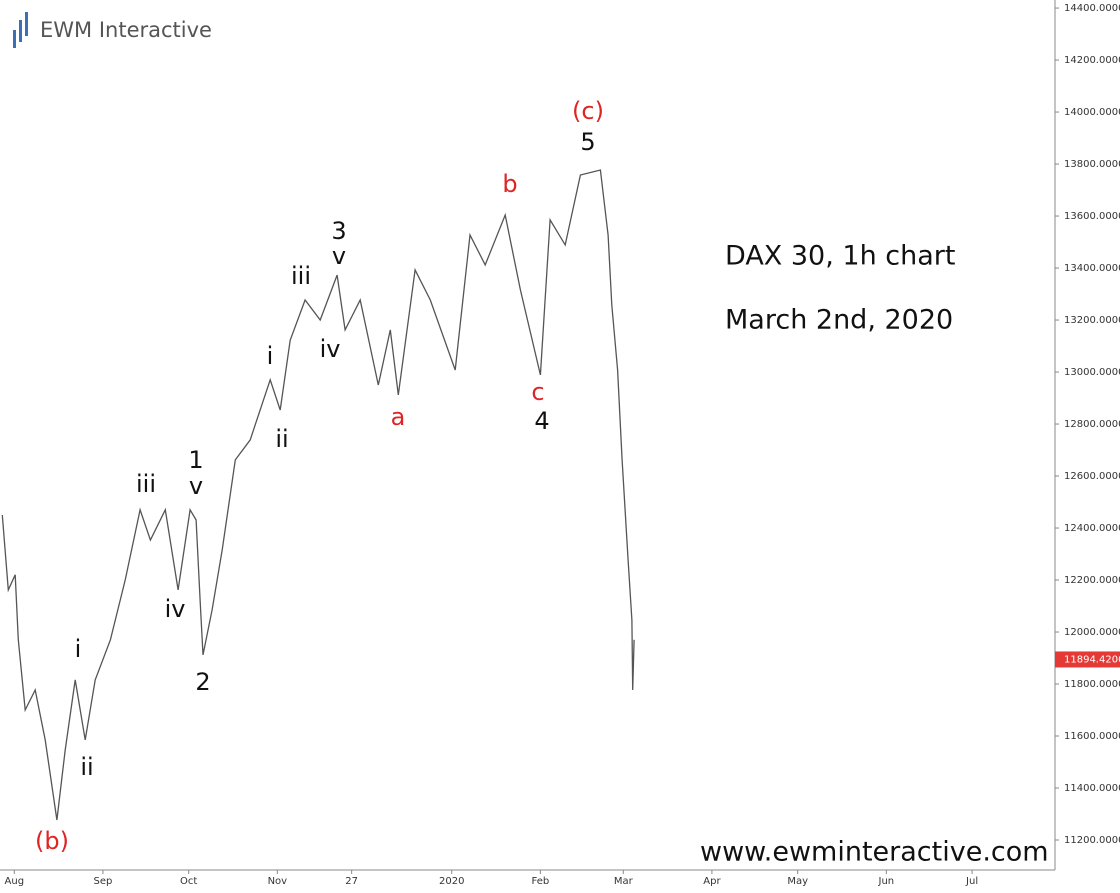  What do you see at coordinates (886, 881) in the screenshot?
I see `x-tick-label: Jun` at bounding box center [886, 881].